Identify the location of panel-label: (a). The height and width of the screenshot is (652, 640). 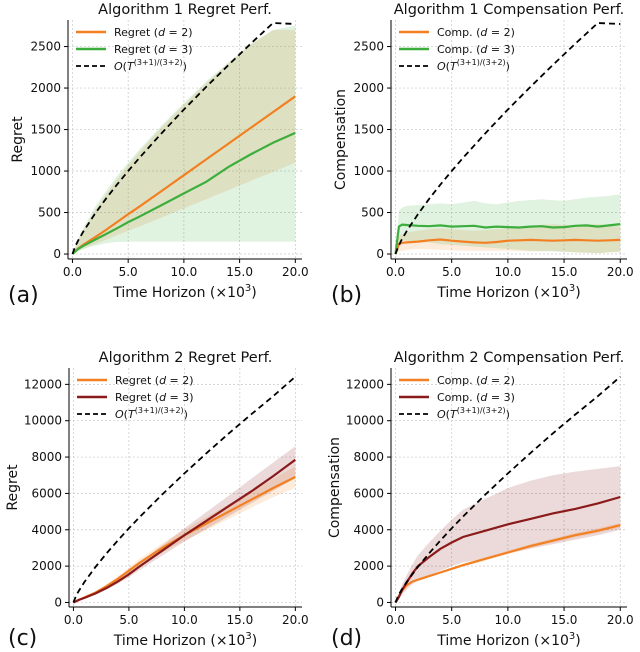
(23, 295).